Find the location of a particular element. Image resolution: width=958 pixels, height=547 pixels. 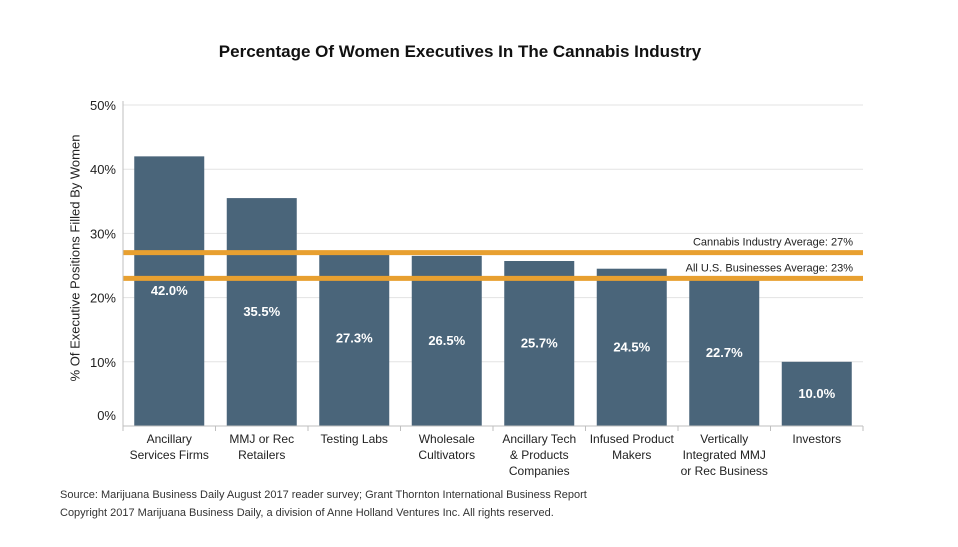

category-label: Investors is located at coordinates (816, 439).